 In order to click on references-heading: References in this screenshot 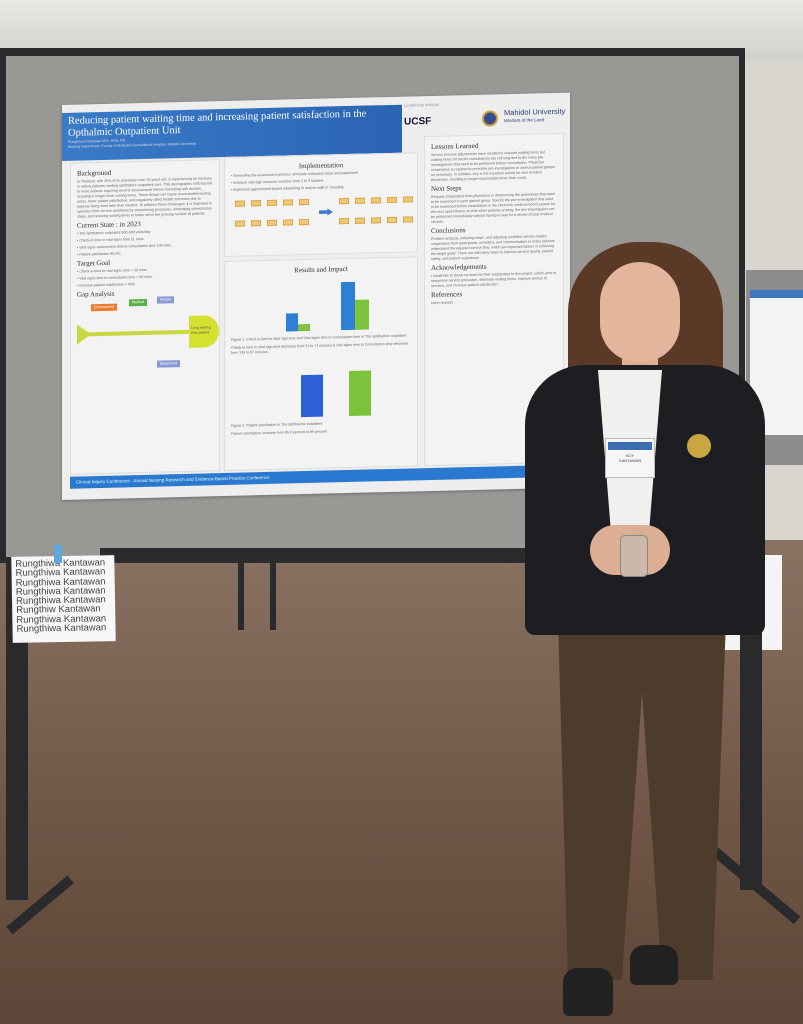, I will do `click(447, 294)`.